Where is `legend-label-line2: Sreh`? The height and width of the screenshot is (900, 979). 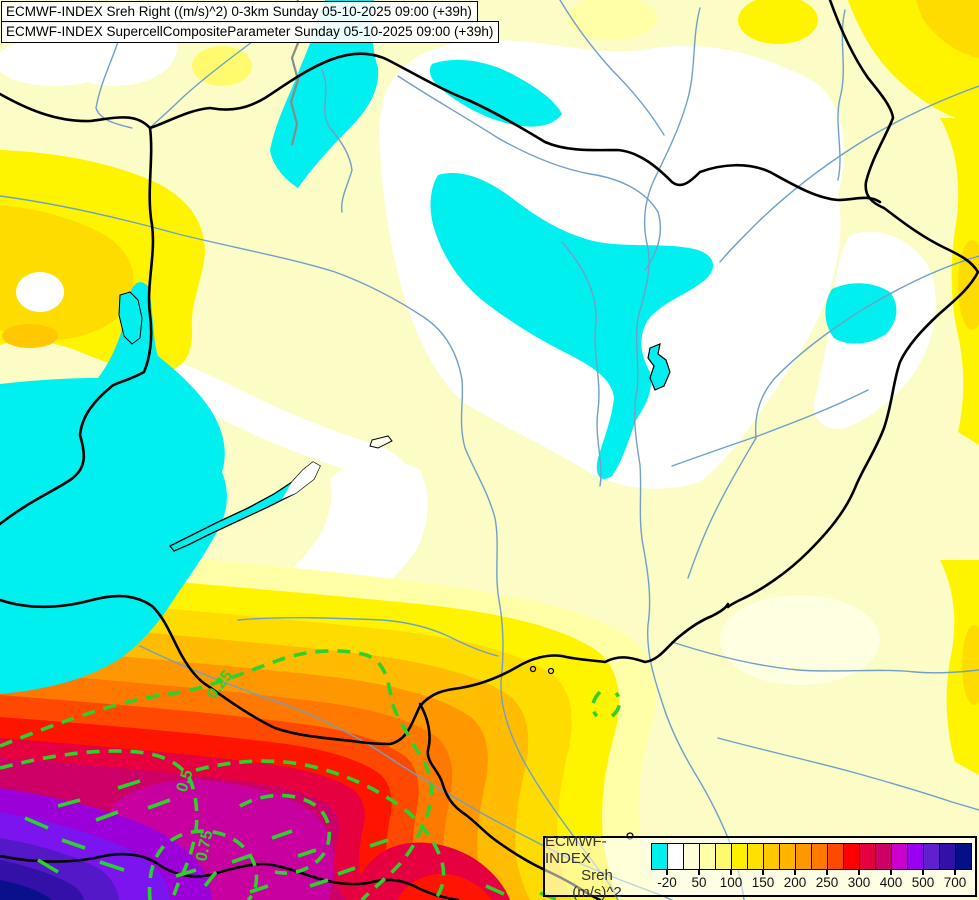 legend-label-line2: Sreh is located at coordinates (597, 875).